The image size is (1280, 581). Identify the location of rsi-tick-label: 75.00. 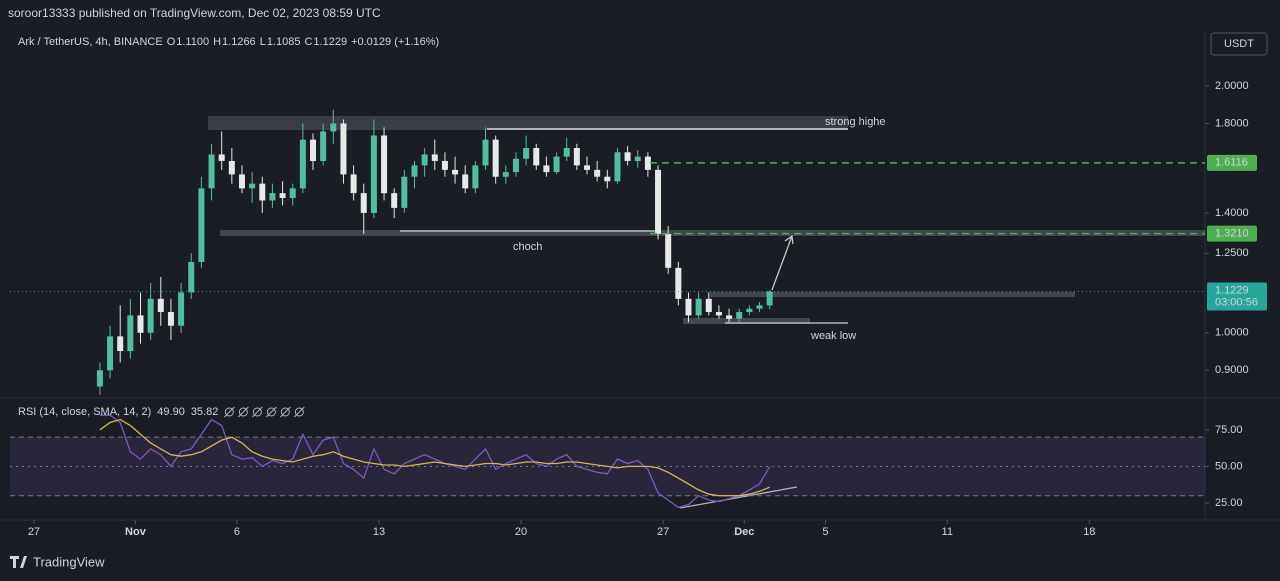
(1229, 430).